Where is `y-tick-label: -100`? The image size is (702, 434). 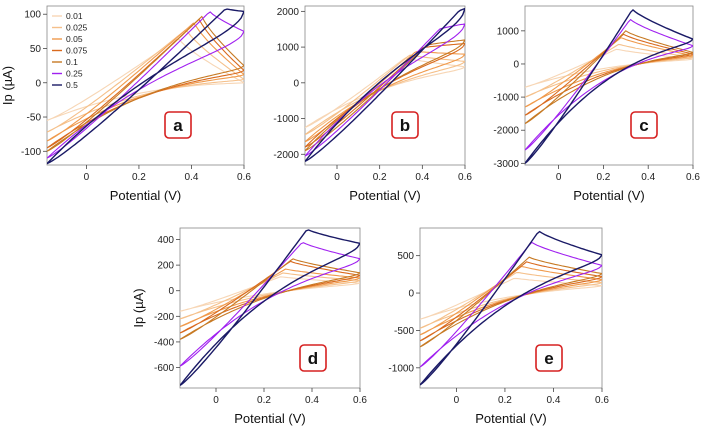
y-tick-label: -100 is located at coordinates (31, 152).